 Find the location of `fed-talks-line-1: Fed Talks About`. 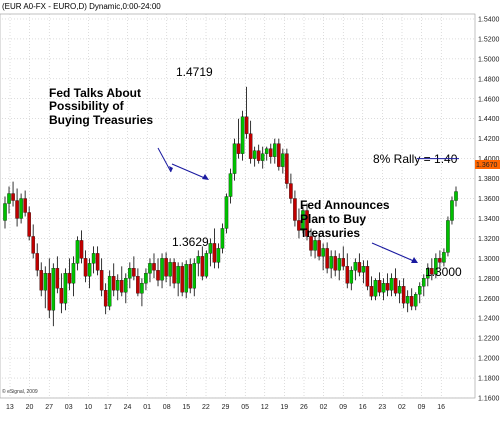

fed-talks-line-1: Fed Talks About is located at coordinates (95, 93).